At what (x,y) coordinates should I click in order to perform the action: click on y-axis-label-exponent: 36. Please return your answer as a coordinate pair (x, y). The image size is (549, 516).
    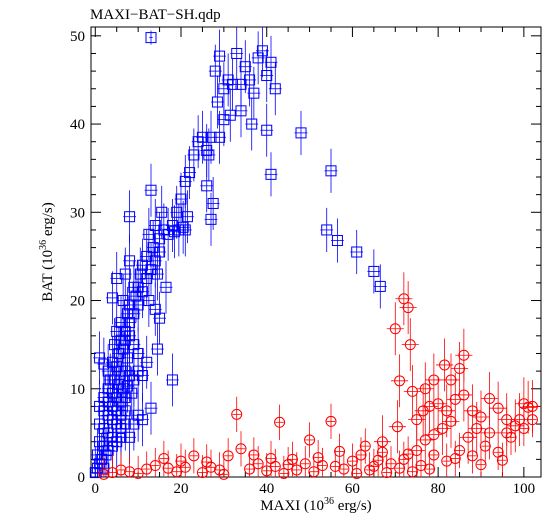
    Looking at the image, I should click on (43, 245).